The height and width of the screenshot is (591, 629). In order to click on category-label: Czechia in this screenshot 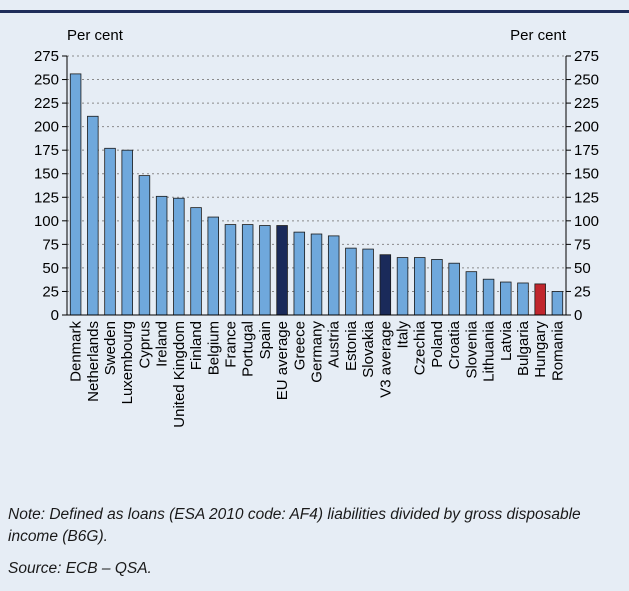, I will do `click(420, 347)`.